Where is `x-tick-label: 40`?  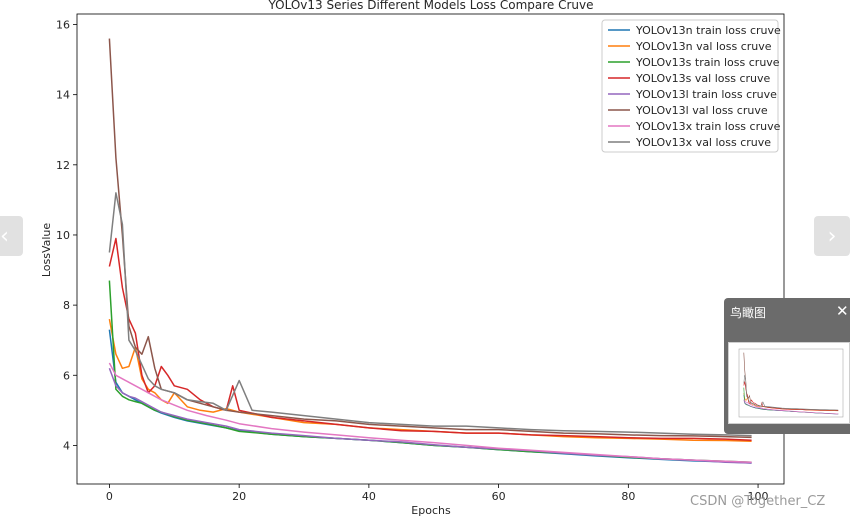 x-tick-label: 40 is located at coordinates (369, 496).